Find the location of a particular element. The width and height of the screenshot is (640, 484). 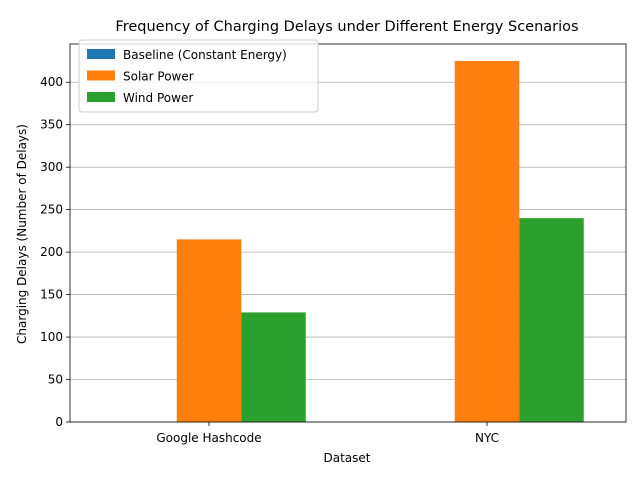

legend-box is located at coordinates (198, 76).